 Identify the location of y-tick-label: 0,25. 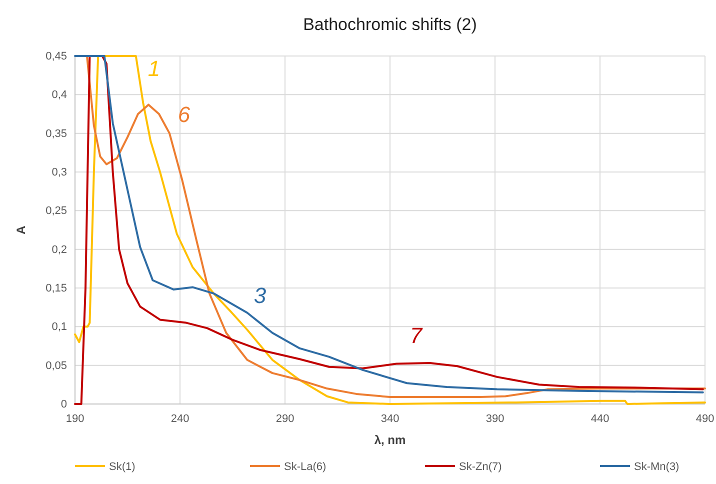
(56, 211).